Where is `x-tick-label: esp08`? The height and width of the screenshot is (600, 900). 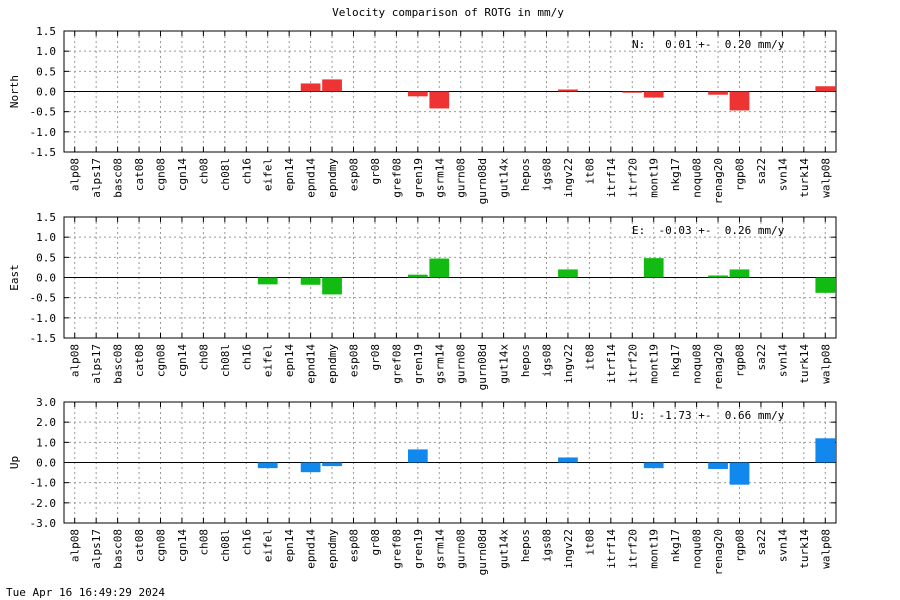 x-tick-label: esp08 is located at coordinates (354, 545).